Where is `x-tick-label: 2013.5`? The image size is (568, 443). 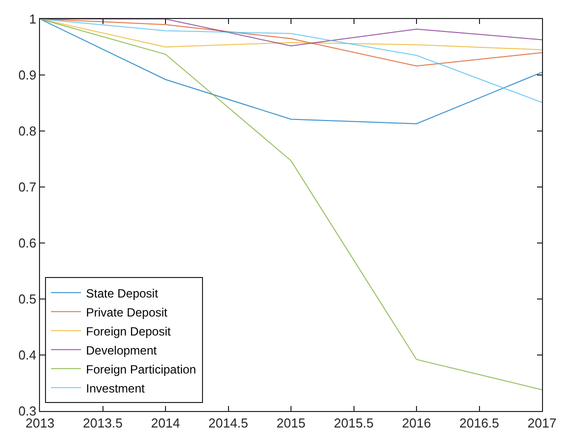
x-tick-label: 2013.5 is located at coordinates (102, 423).